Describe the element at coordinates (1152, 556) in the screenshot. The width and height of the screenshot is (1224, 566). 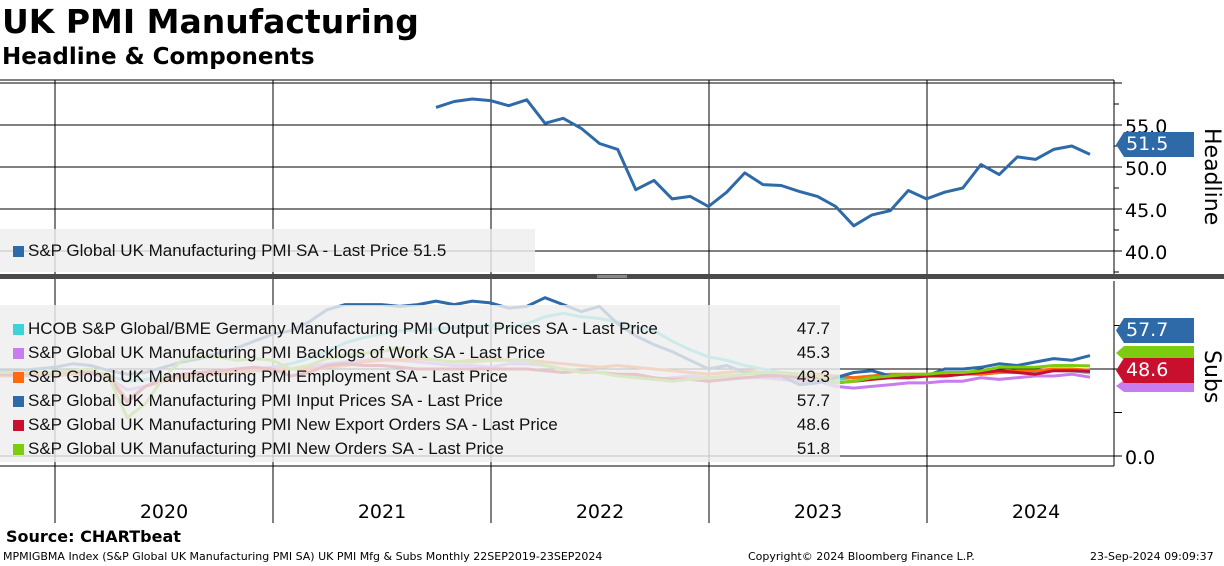
I see `timestamp: 23-Sep-2024 09:09:37` at that location.